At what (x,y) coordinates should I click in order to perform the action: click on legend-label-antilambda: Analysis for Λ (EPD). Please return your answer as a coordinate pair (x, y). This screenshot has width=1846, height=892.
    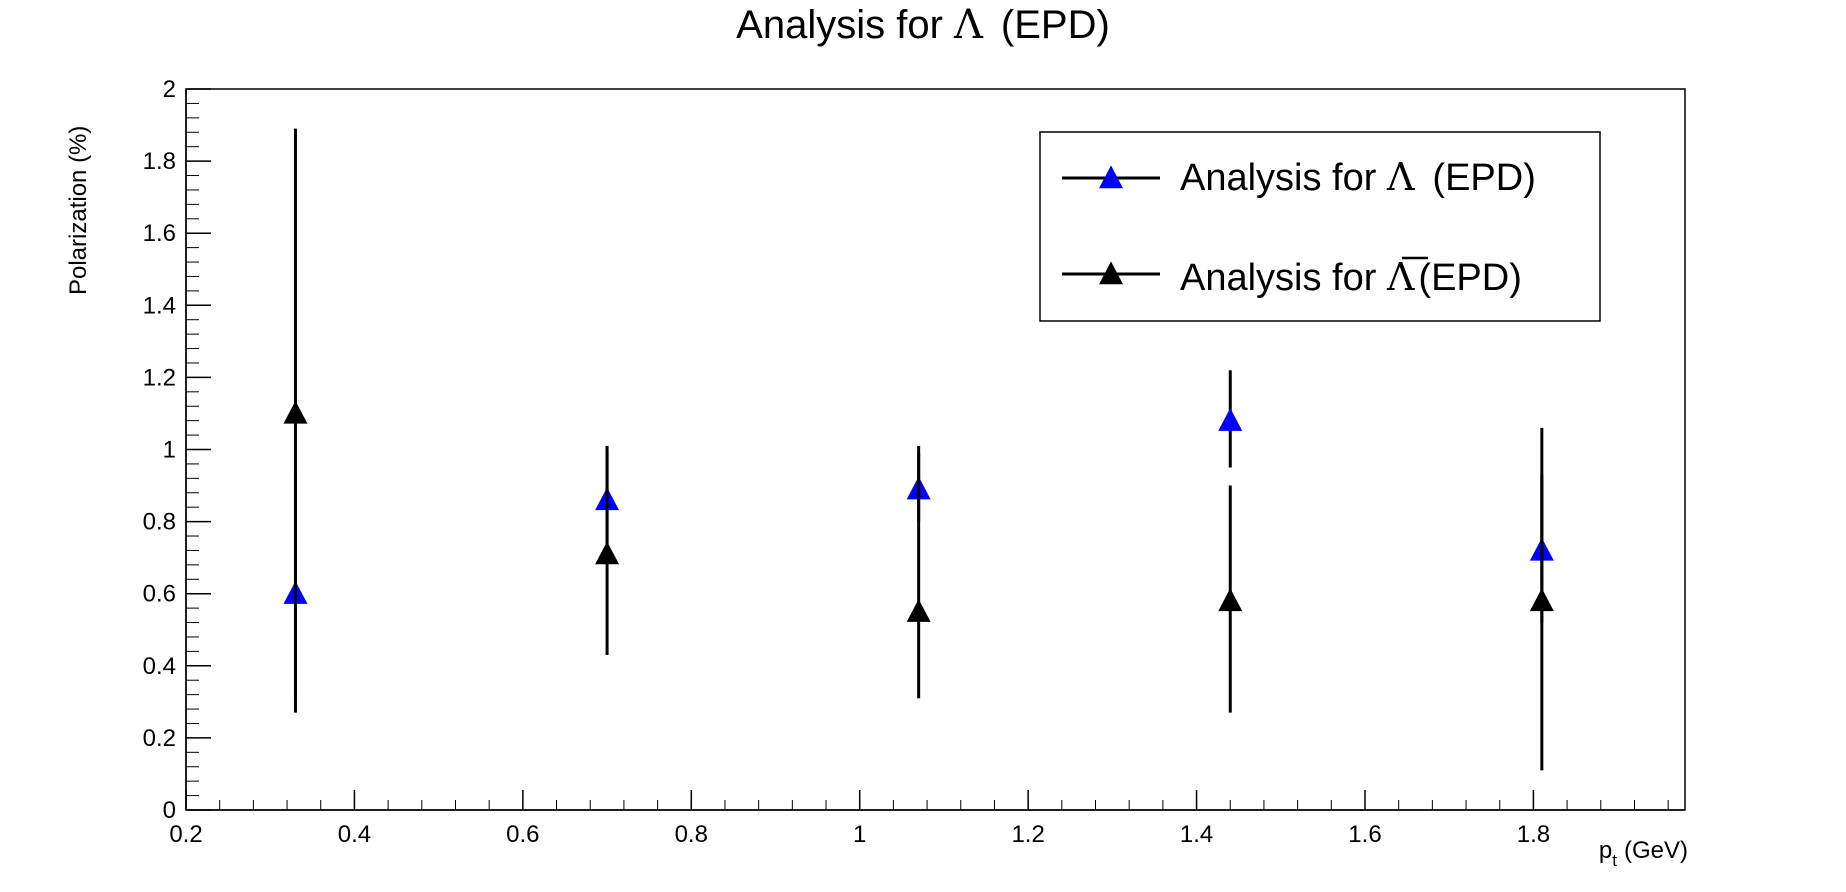
    Looking at the image, I should click on (1351, 277).